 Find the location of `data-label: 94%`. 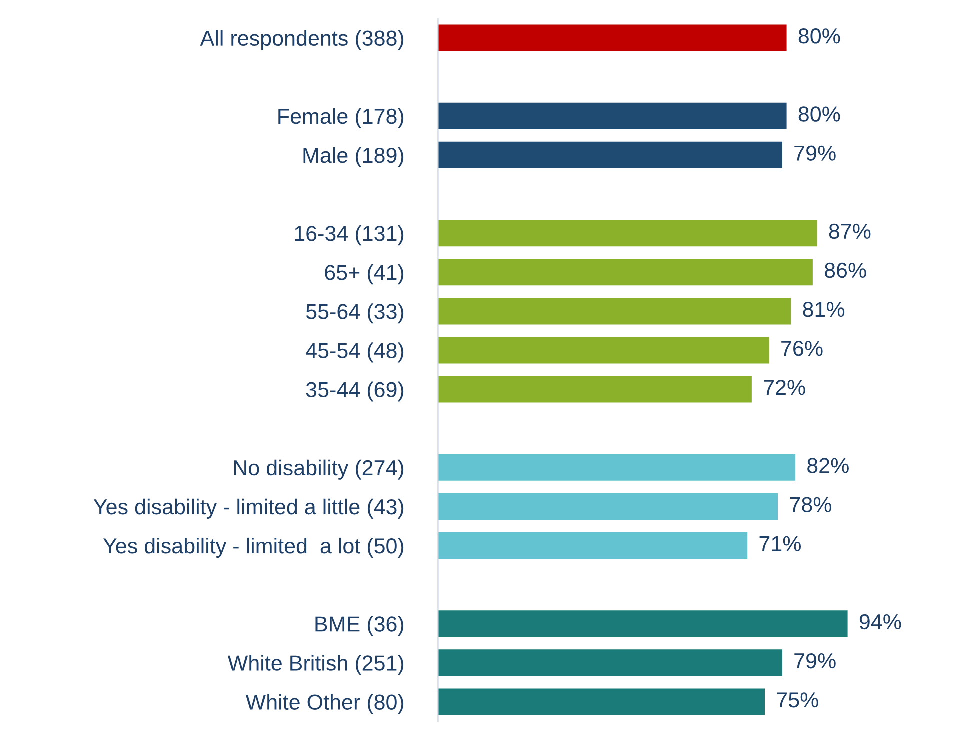

data-label: 94% is located at coordinates (881, 622).